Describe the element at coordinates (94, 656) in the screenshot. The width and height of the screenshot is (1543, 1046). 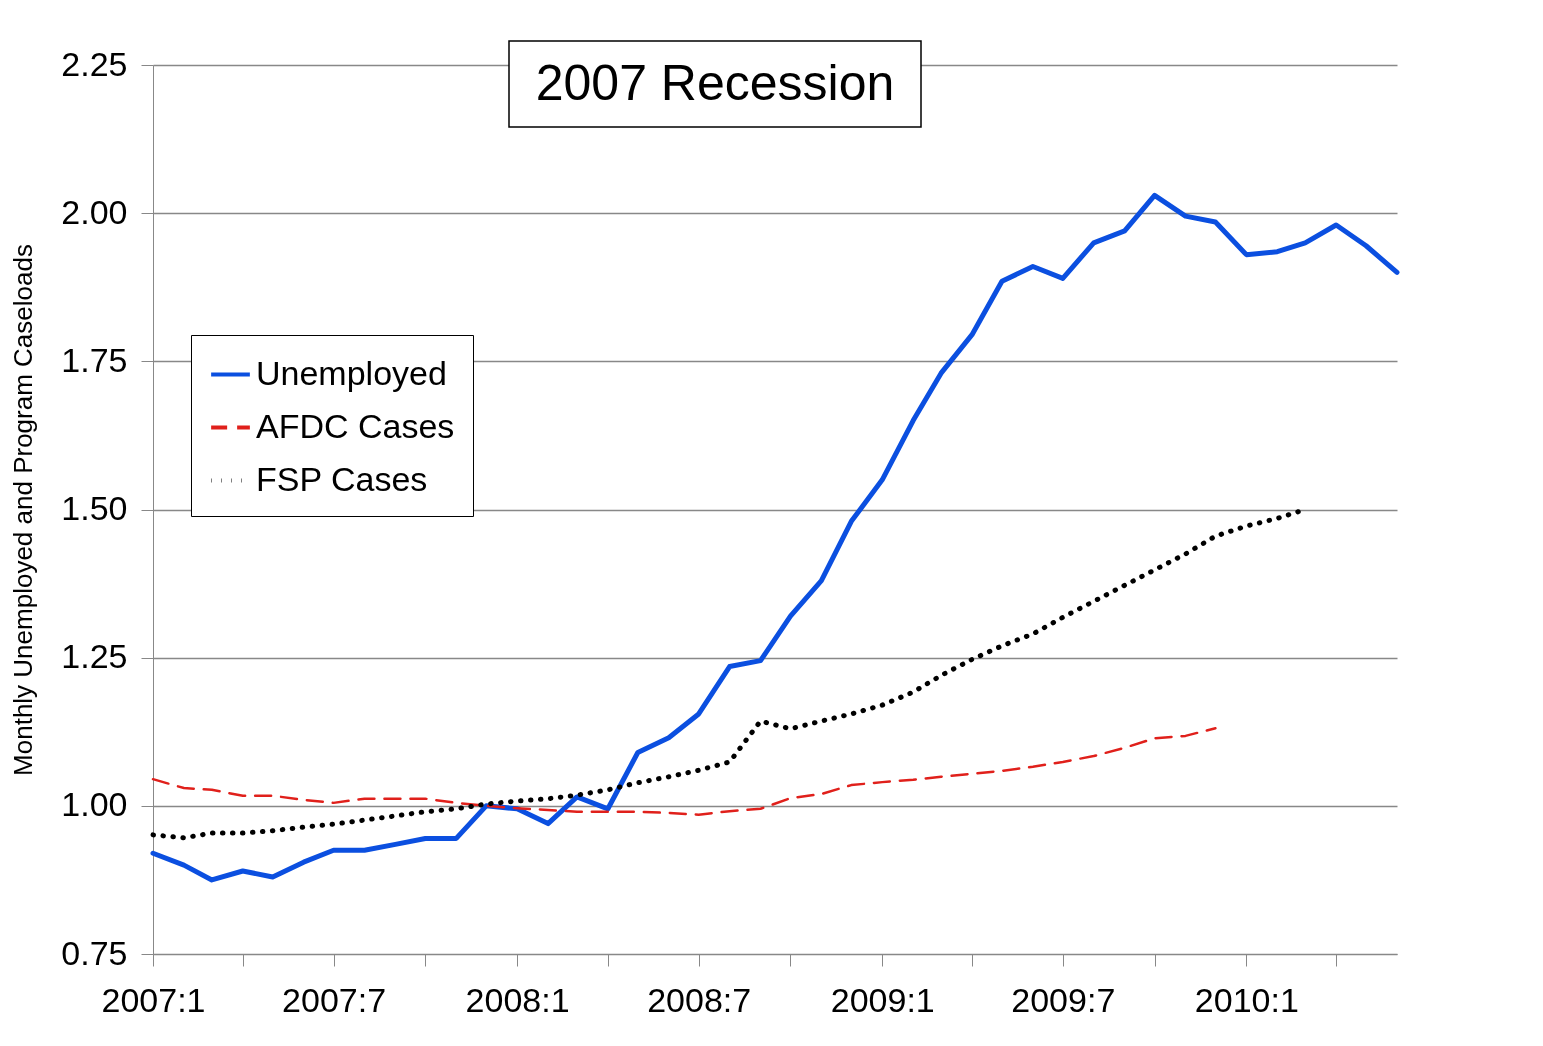
I see `y-tick-label: 1.25` at that location.